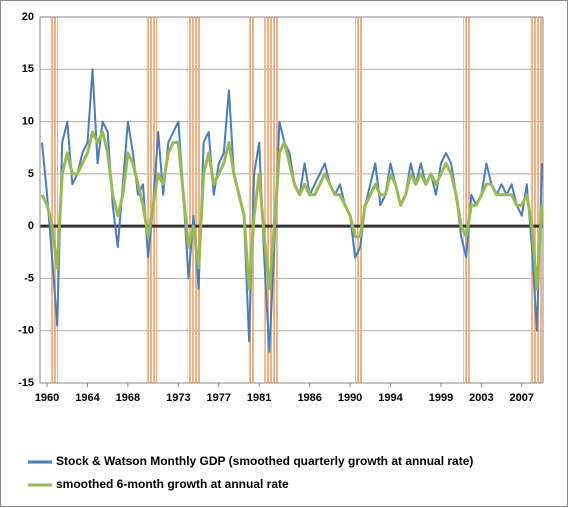 This screenshot has height=508, width=569. What do you see at coordinates (522, 398) in the screenshot?
I see `x-tick-label: 2007` at bounding box center [522, 398].